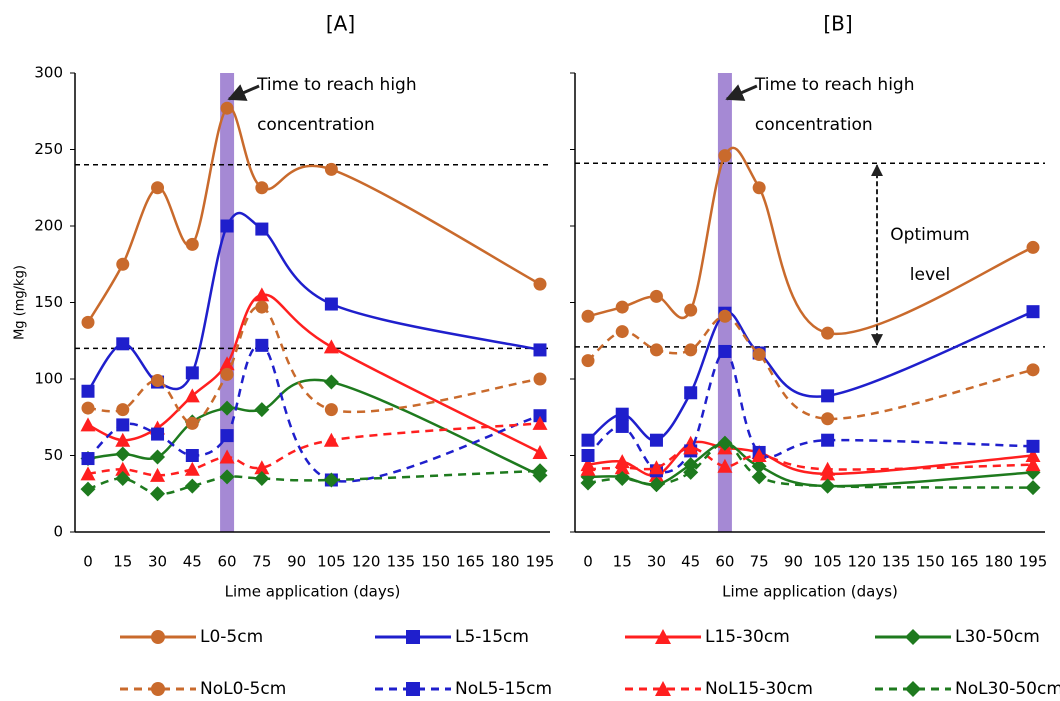 This screenshot has width=1060, height=701. Describe the element at coordinates (48, 149) in the screenshot. I see `y-tick-label: 250` at that location.